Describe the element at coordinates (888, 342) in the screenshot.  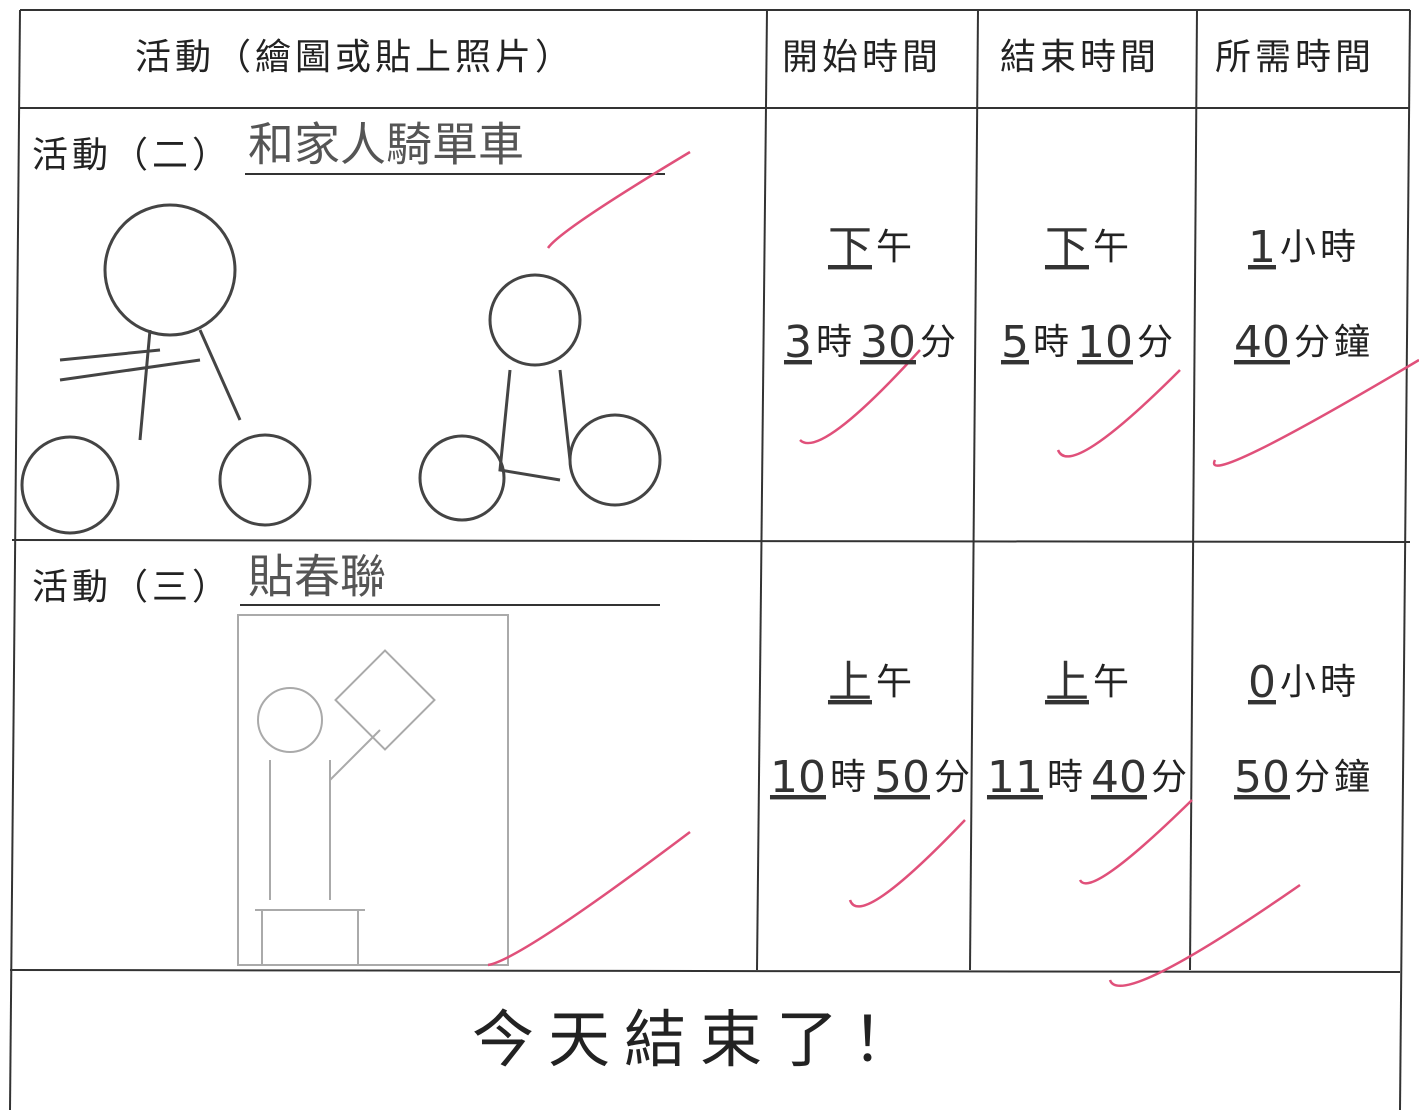
I see `handwritten-value: 30` at that location.